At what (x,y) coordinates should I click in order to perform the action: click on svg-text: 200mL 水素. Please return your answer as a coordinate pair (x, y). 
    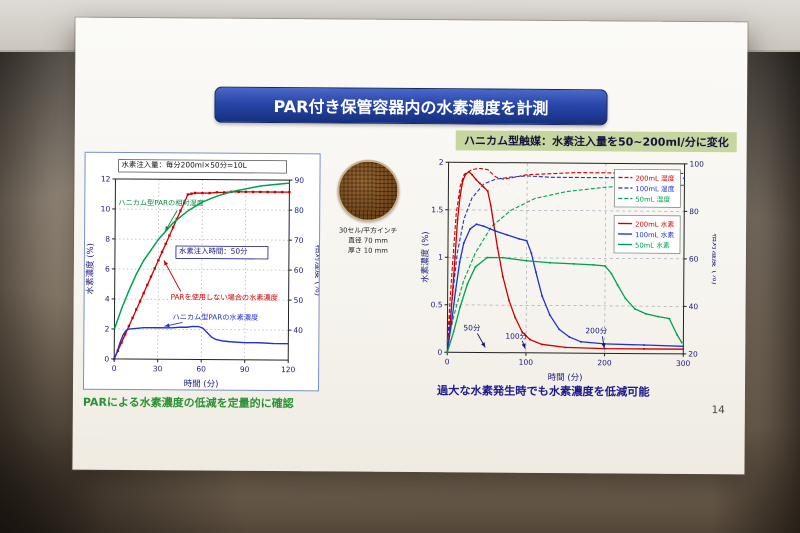
    Looking at the image, I should click on (654, 224).